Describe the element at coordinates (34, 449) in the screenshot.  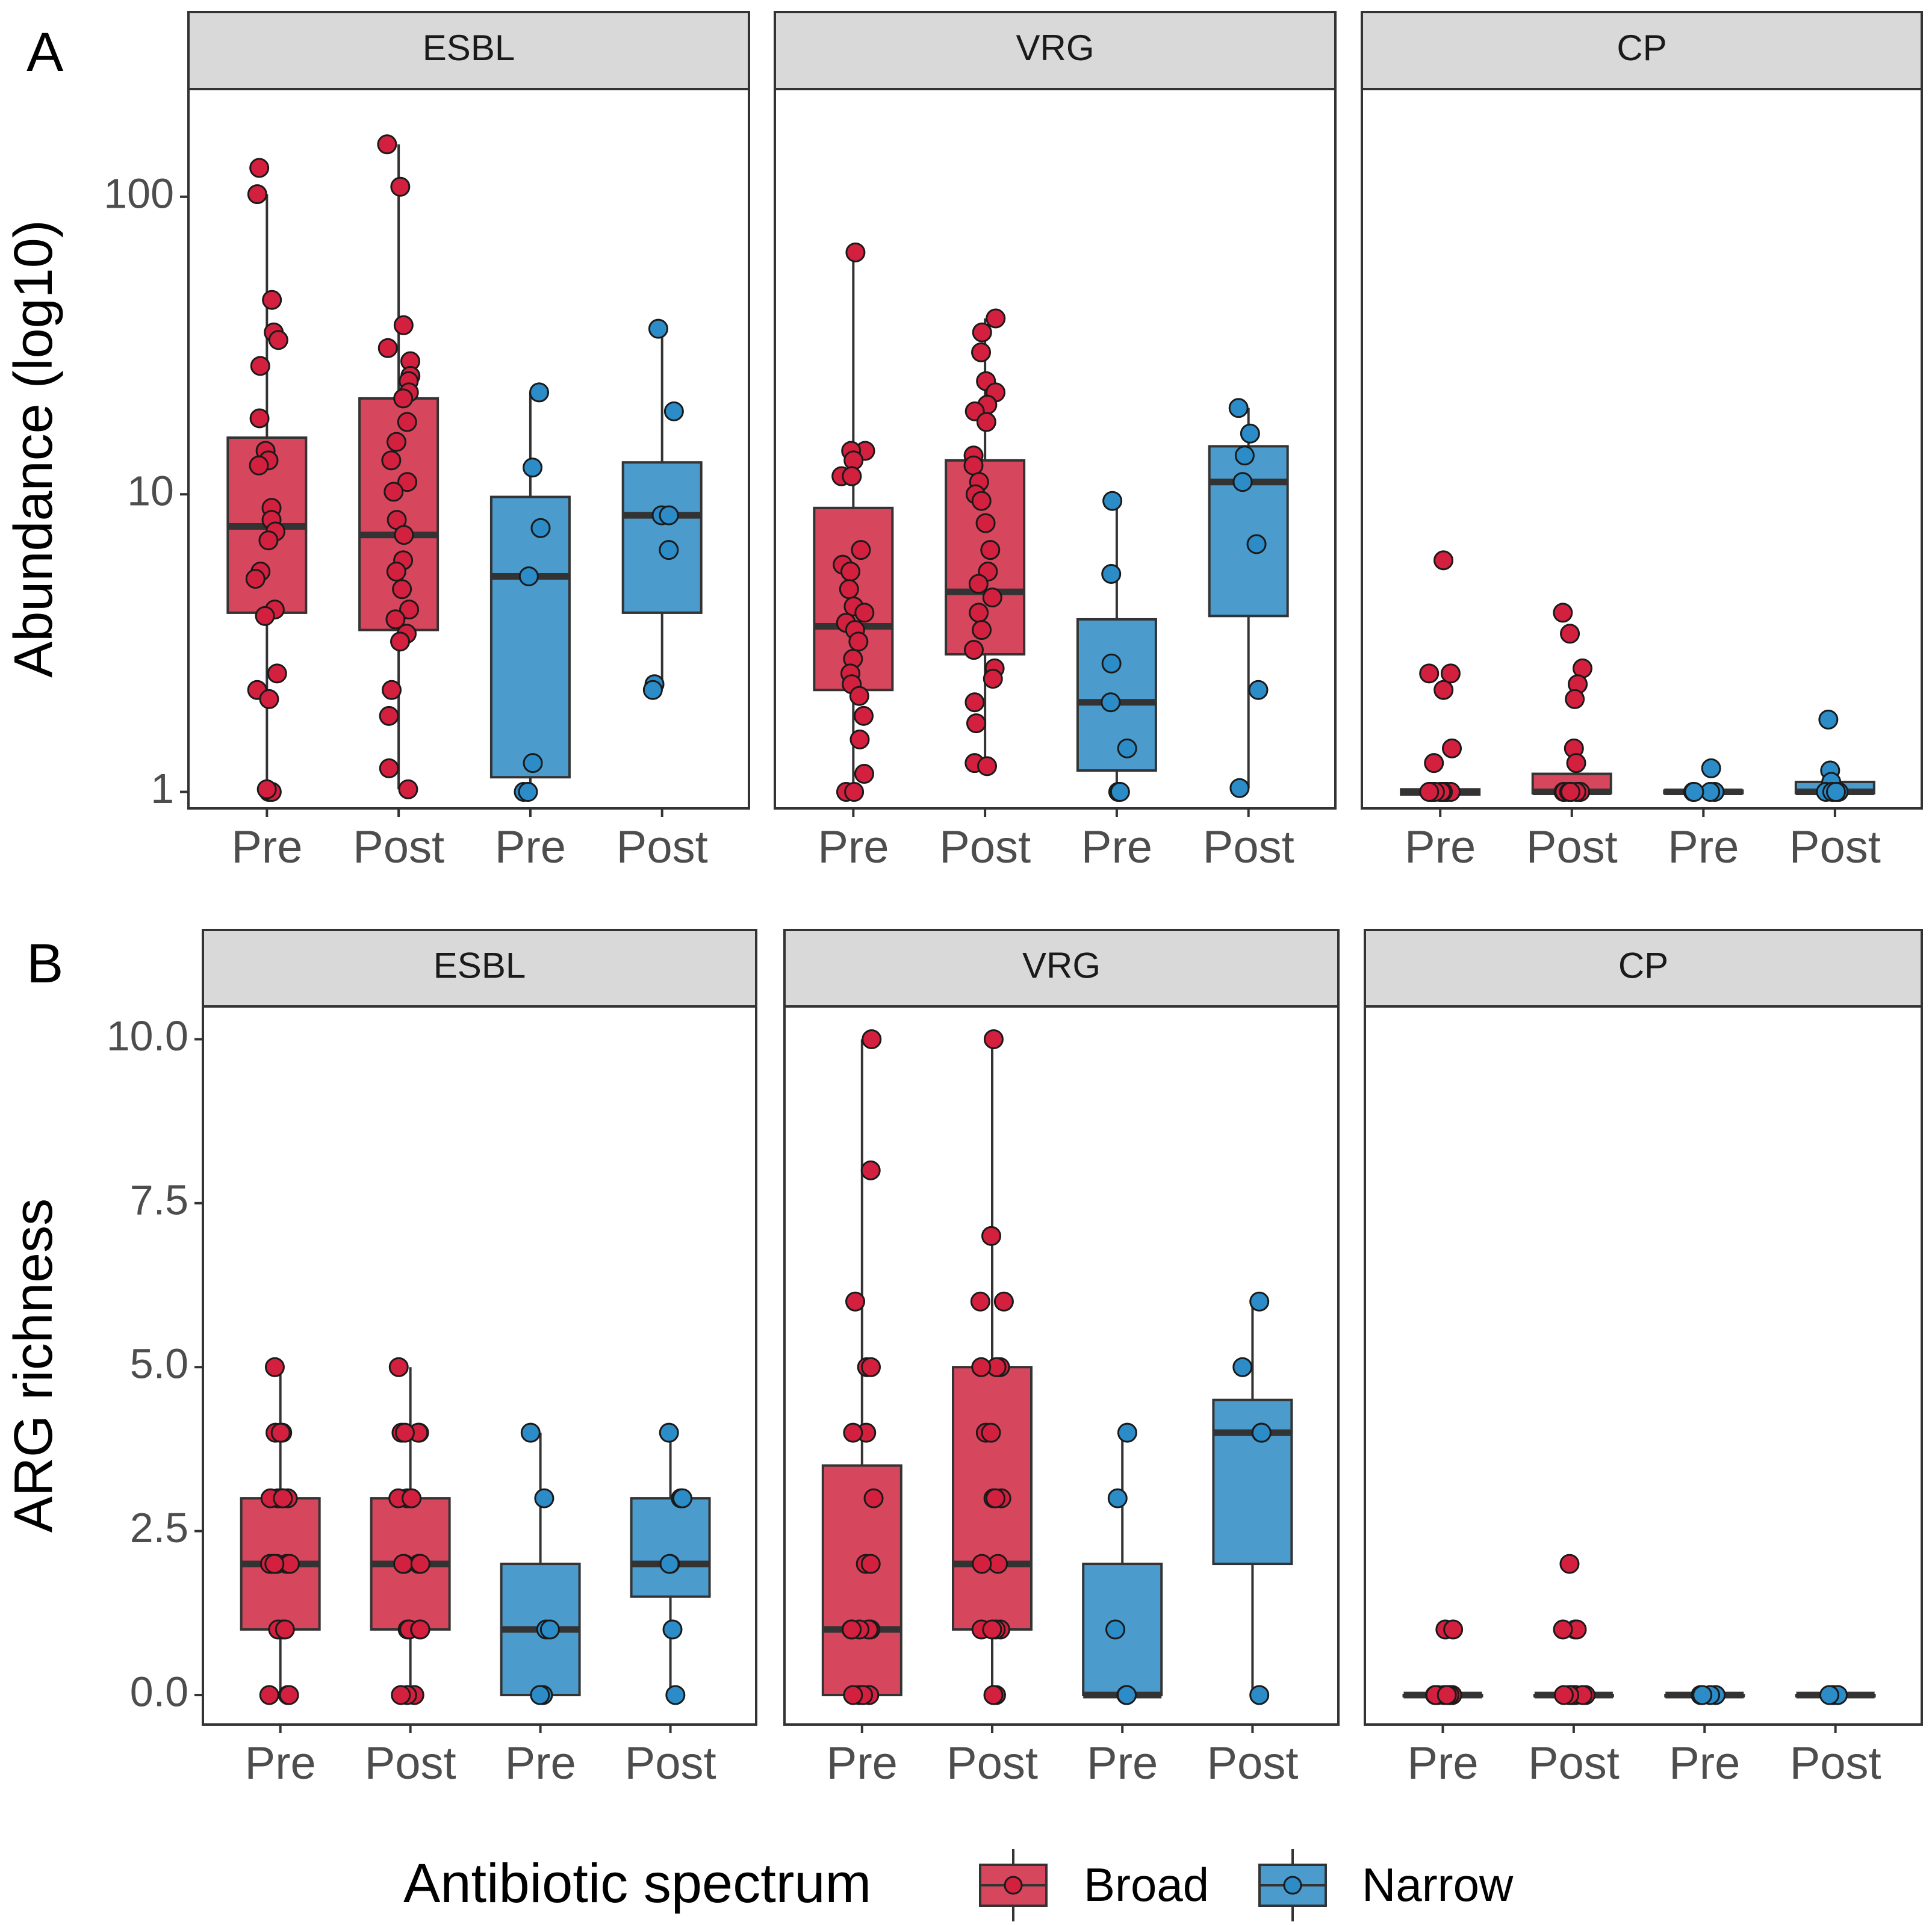
I see `y-axis-title: Abundance (log10)` at that location.